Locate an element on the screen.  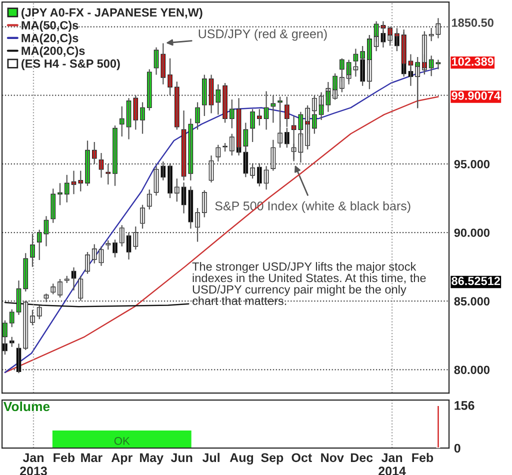
band-label: OK is located at coordinates (122, 440).